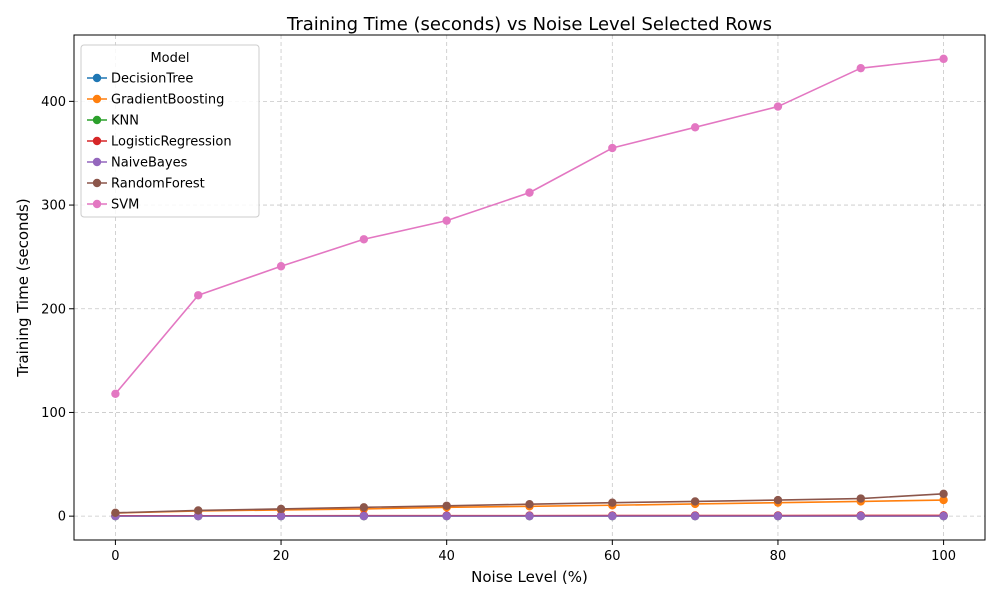 Image resolution: width=1000 pixels, height=604 pixels. I want to click on legend-label: SVM, so click(125, 205).